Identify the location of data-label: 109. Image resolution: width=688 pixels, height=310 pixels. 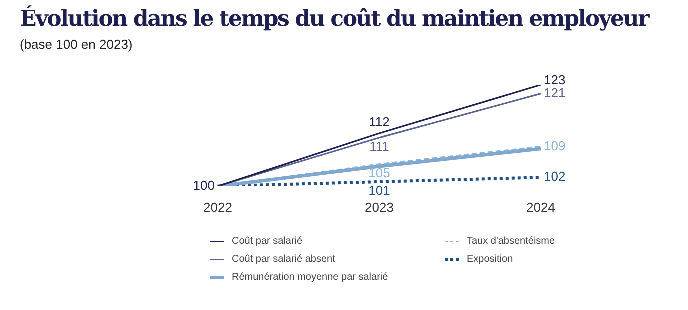
(555, 146).